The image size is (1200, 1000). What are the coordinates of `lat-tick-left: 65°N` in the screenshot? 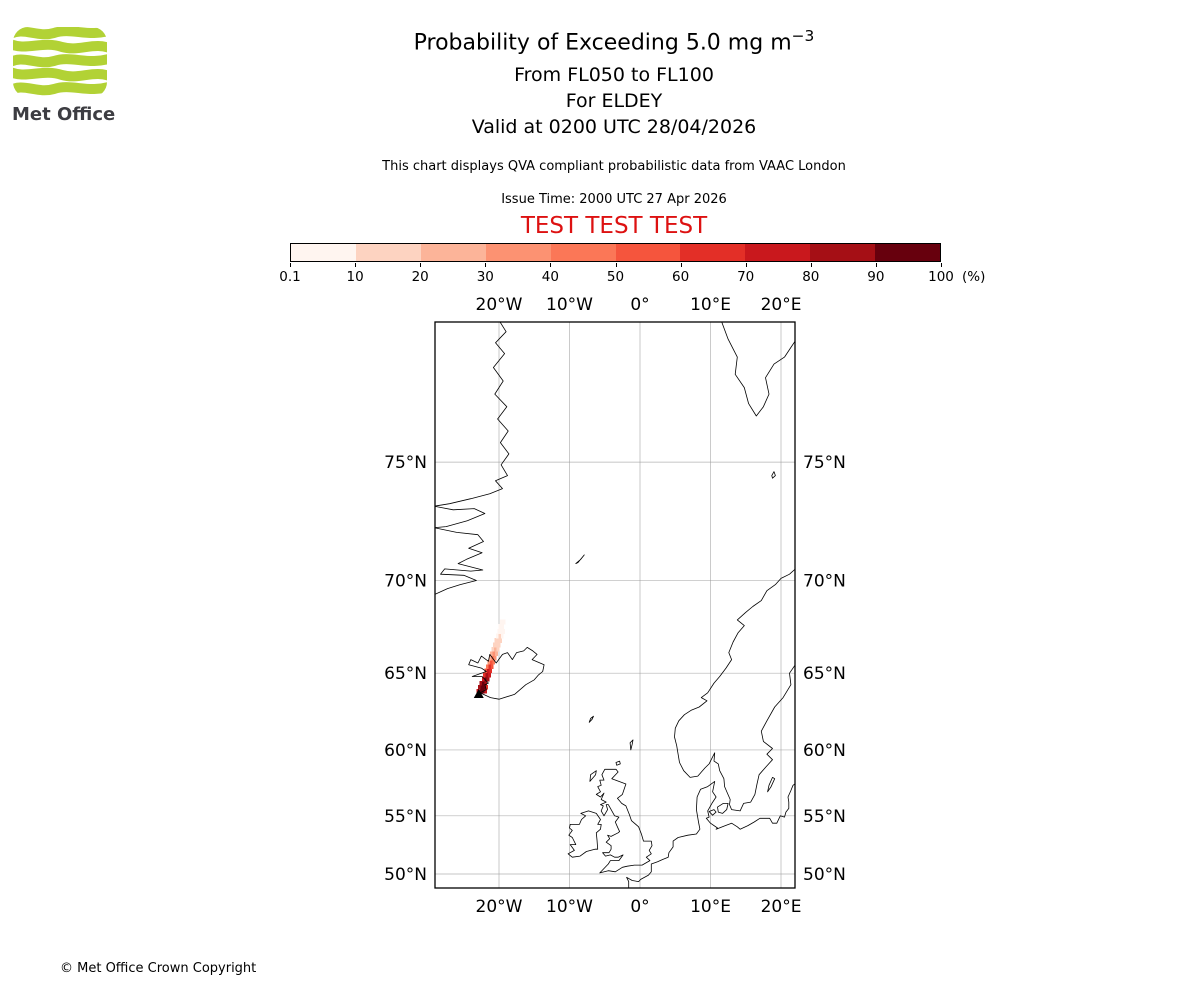 It's located at (405, 674).